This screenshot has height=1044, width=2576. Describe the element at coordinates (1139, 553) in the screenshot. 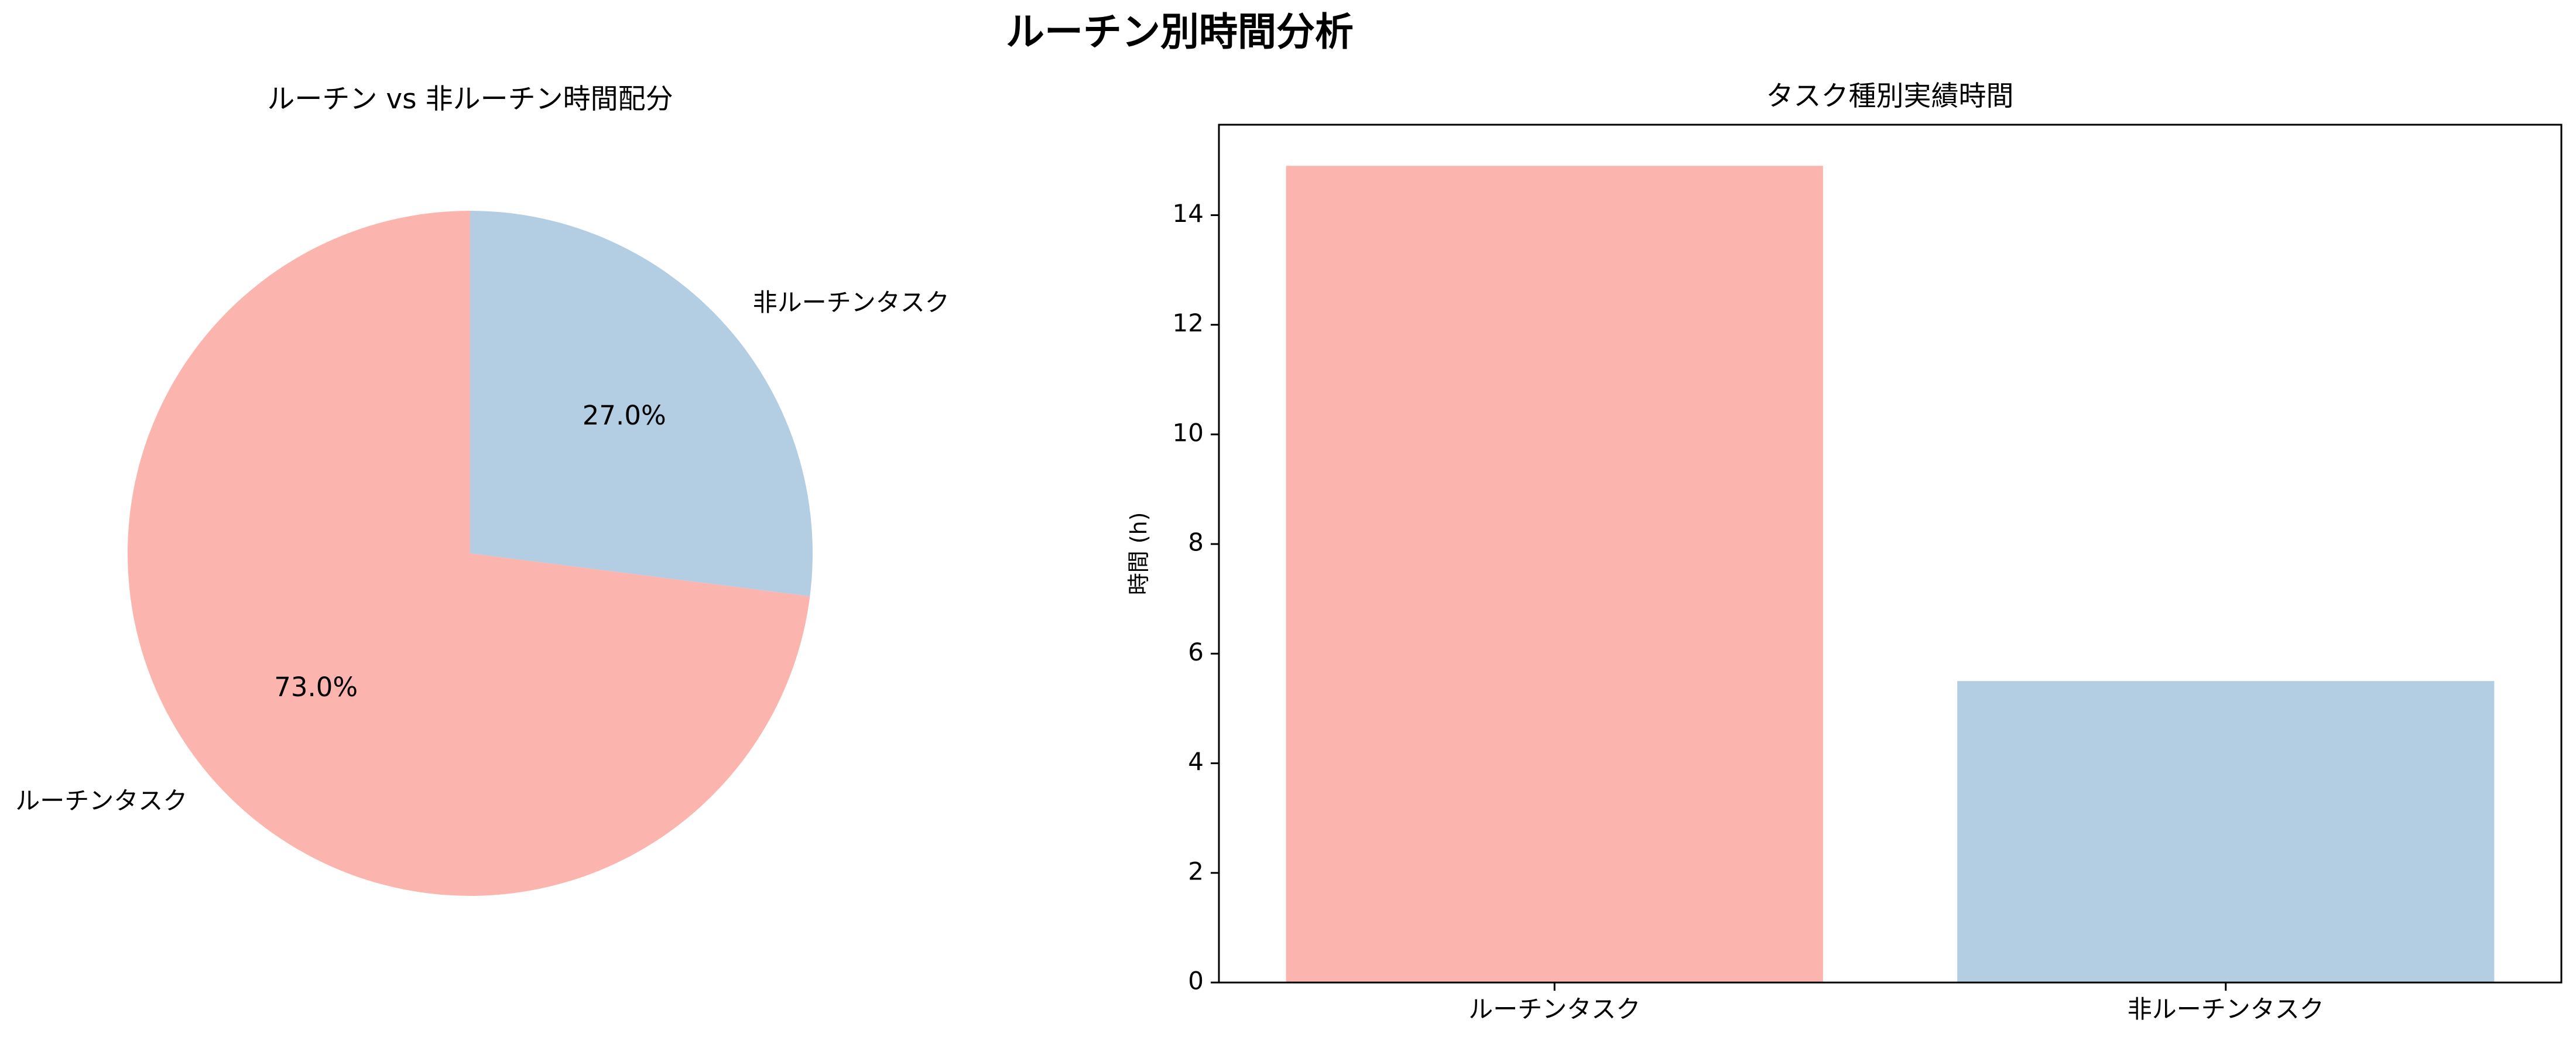

I see `y-axis-label: 時間 (h)` at that location.